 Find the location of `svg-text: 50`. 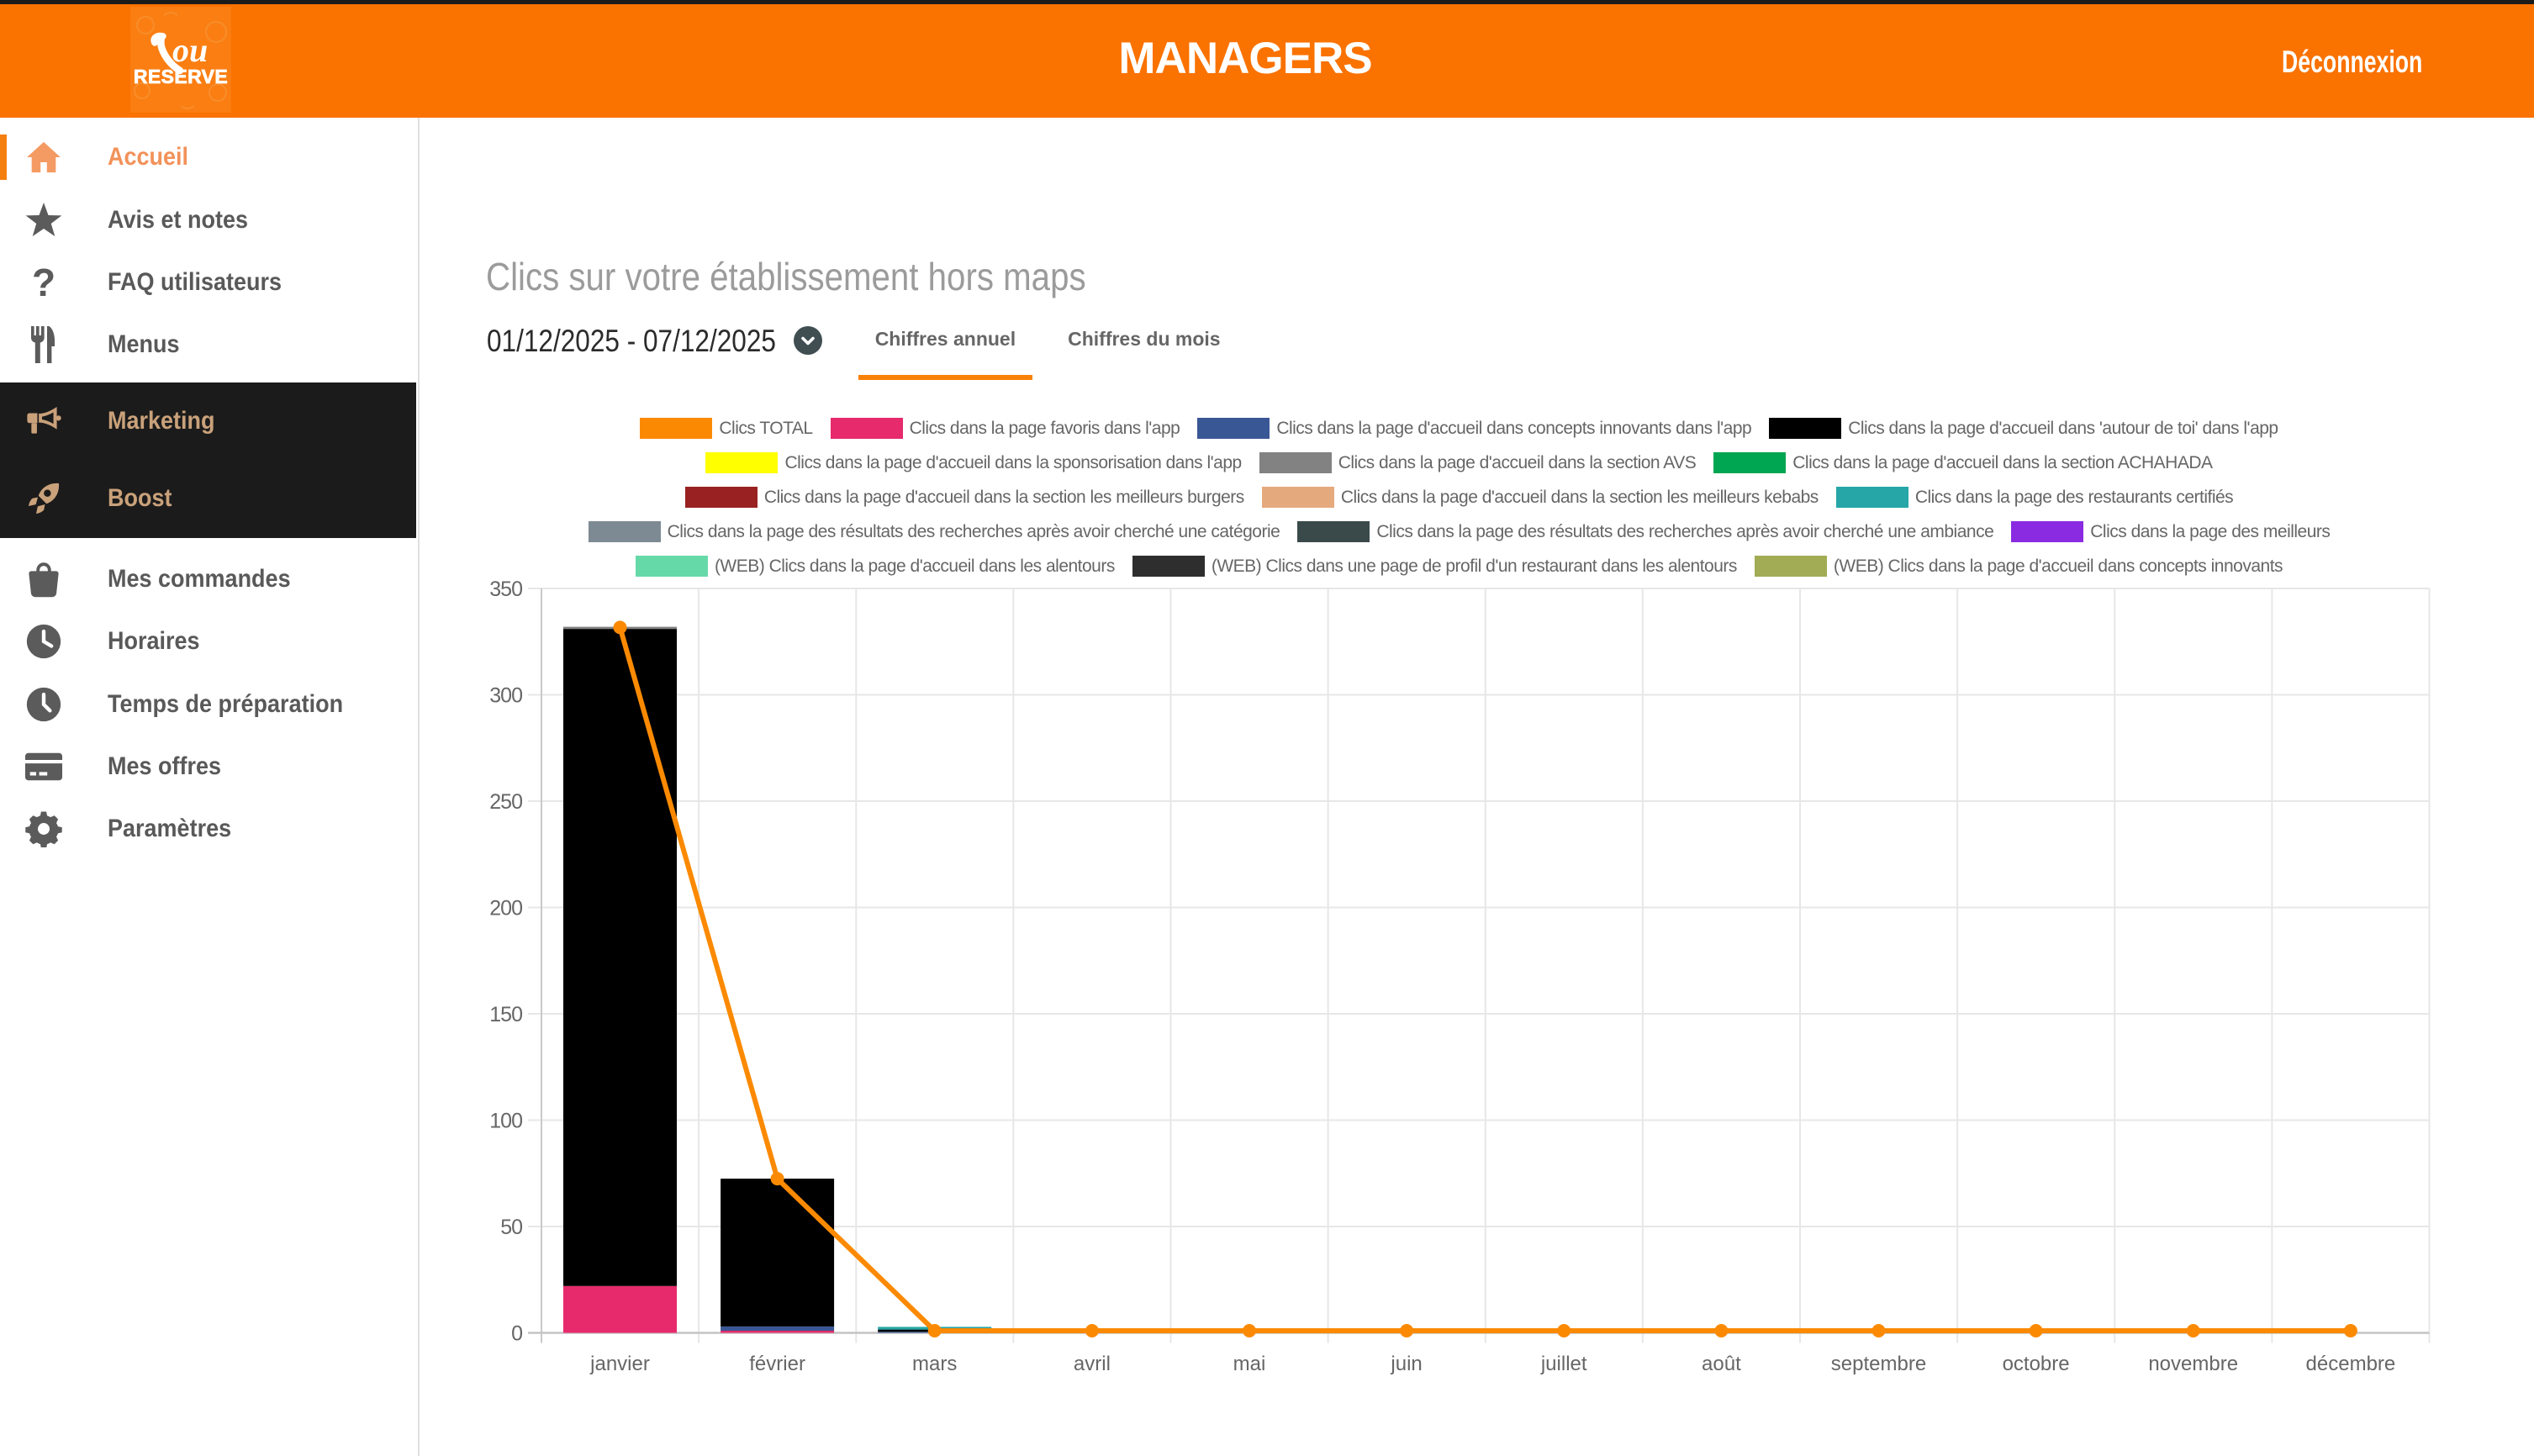

svg-text: 50 is located at coordinates (511, 1227).